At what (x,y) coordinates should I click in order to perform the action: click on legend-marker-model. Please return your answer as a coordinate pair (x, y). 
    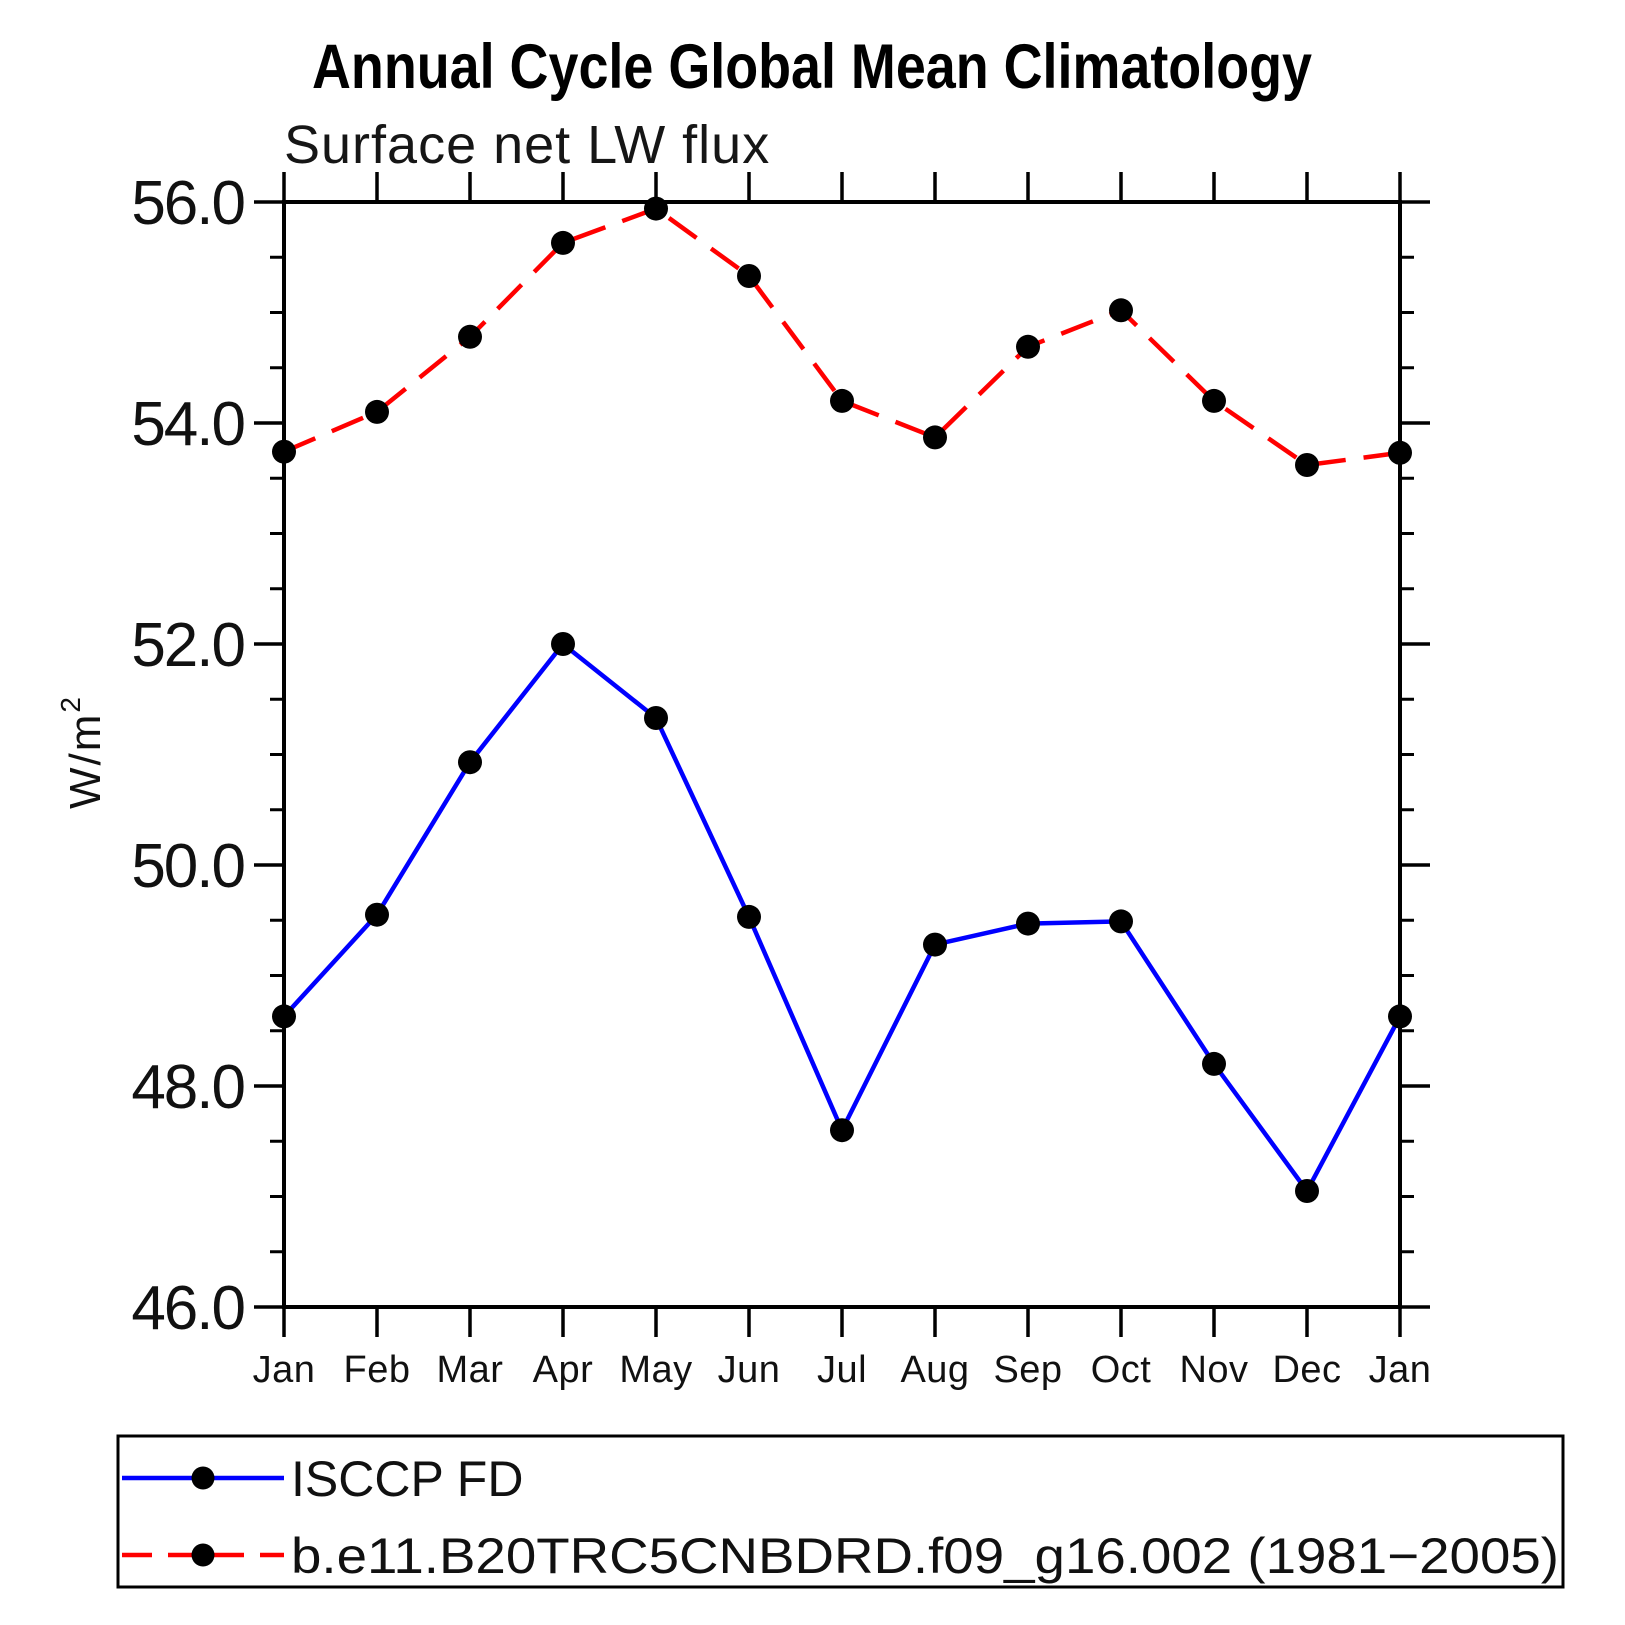
    Looking at the image, I should click on (203, 1555).